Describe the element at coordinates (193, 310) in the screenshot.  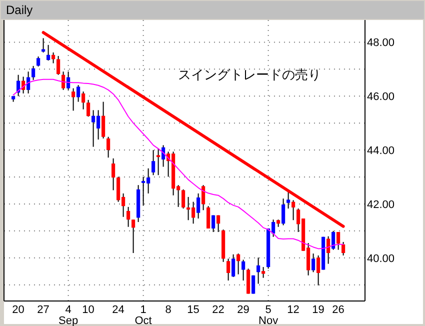
I see `x-tick-label: 15` at that location.